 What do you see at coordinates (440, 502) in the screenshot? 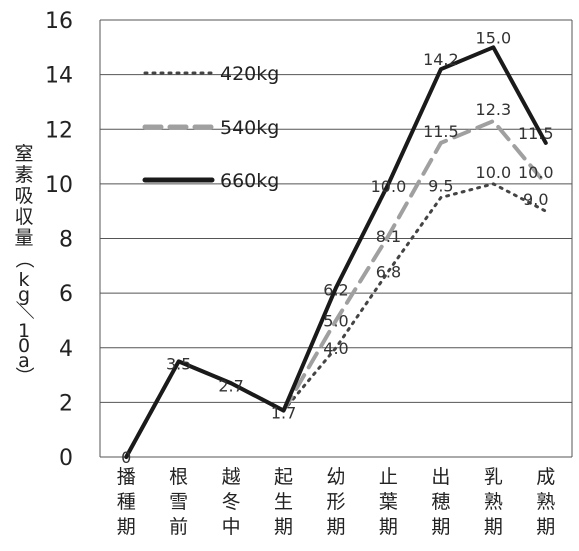
I see `x-tick-label: 穂` at bounding box center [440, 502].